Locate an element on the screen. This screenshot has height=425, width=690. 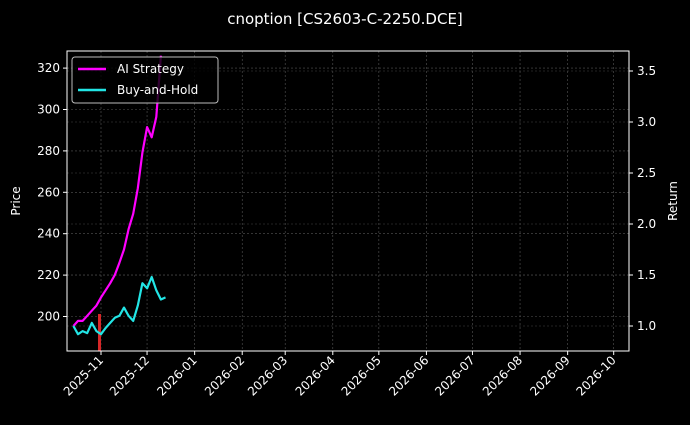
x-tick-label: 2026-10 is located at coordinates (595, 375).